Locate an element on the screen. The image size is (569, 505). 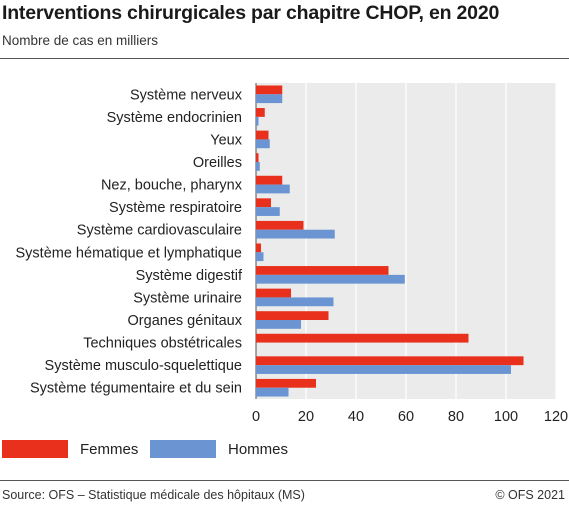
x-tick-label: 60 is located at coordinates (406, 417).